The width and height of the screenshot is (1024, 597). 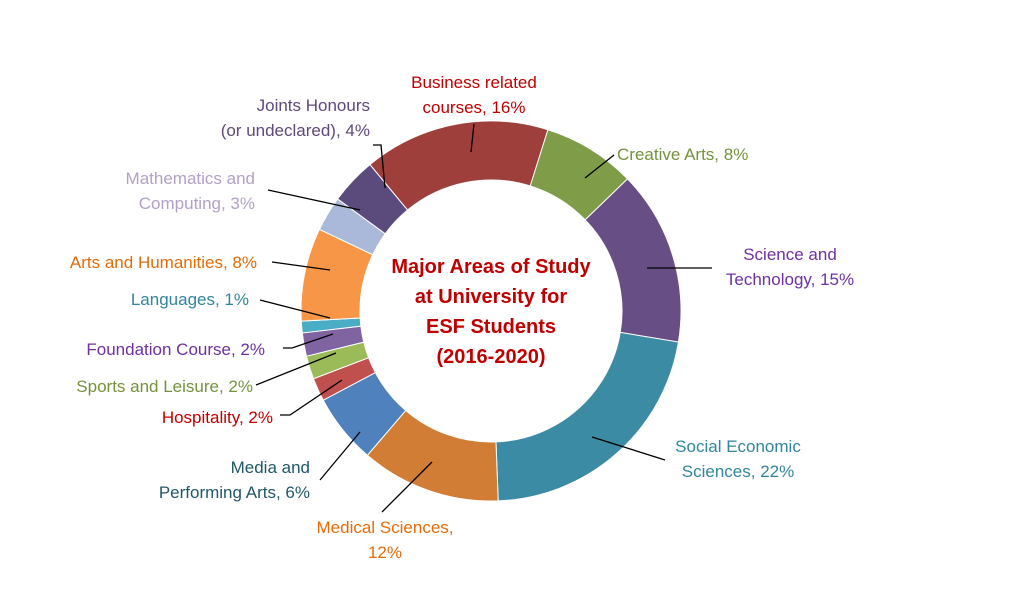 I want to click on slice-label-line: 12%, so click(x=385, y=552).